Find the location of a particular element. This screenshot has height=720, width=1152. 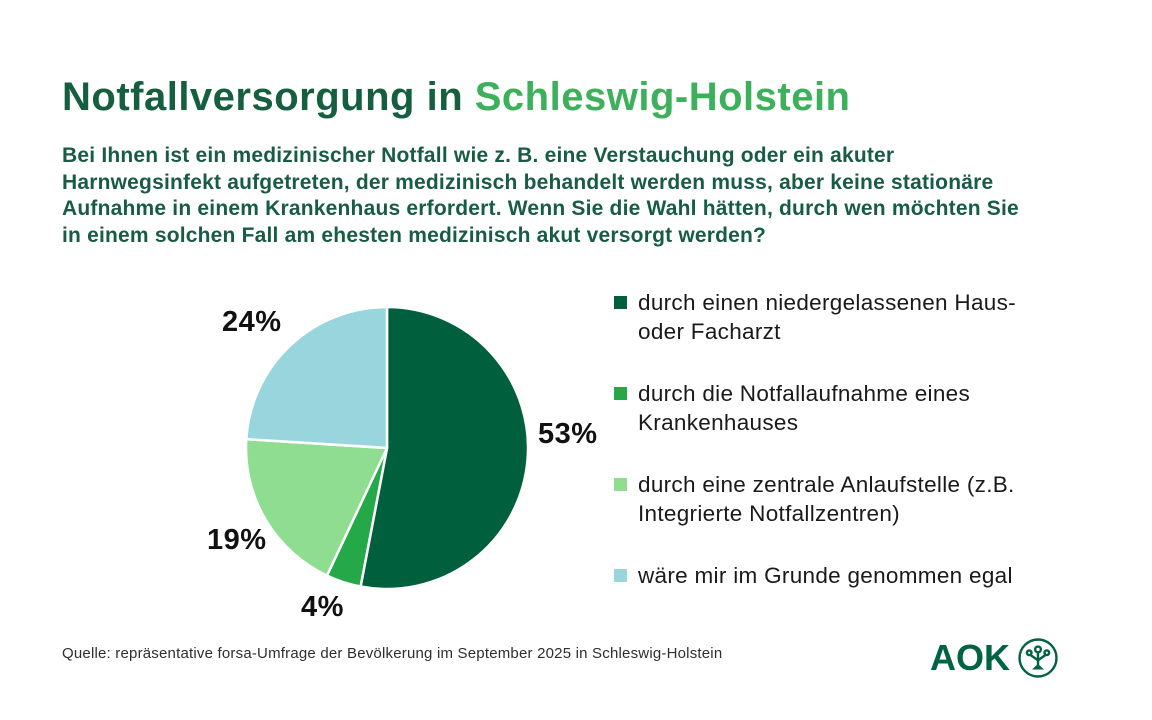

pie-value-label-19: 19% is located at coordinates (237, 540).